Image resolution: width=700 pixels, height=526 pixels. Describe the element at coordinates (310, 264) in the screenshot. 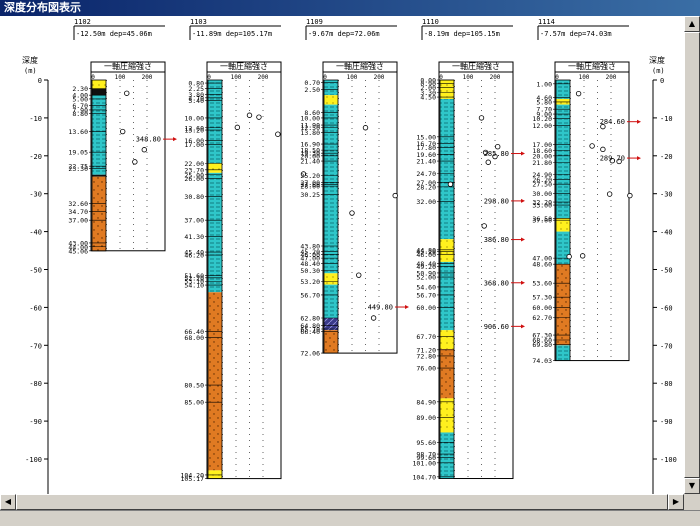

I see `depth-label: 48.40` at that location.